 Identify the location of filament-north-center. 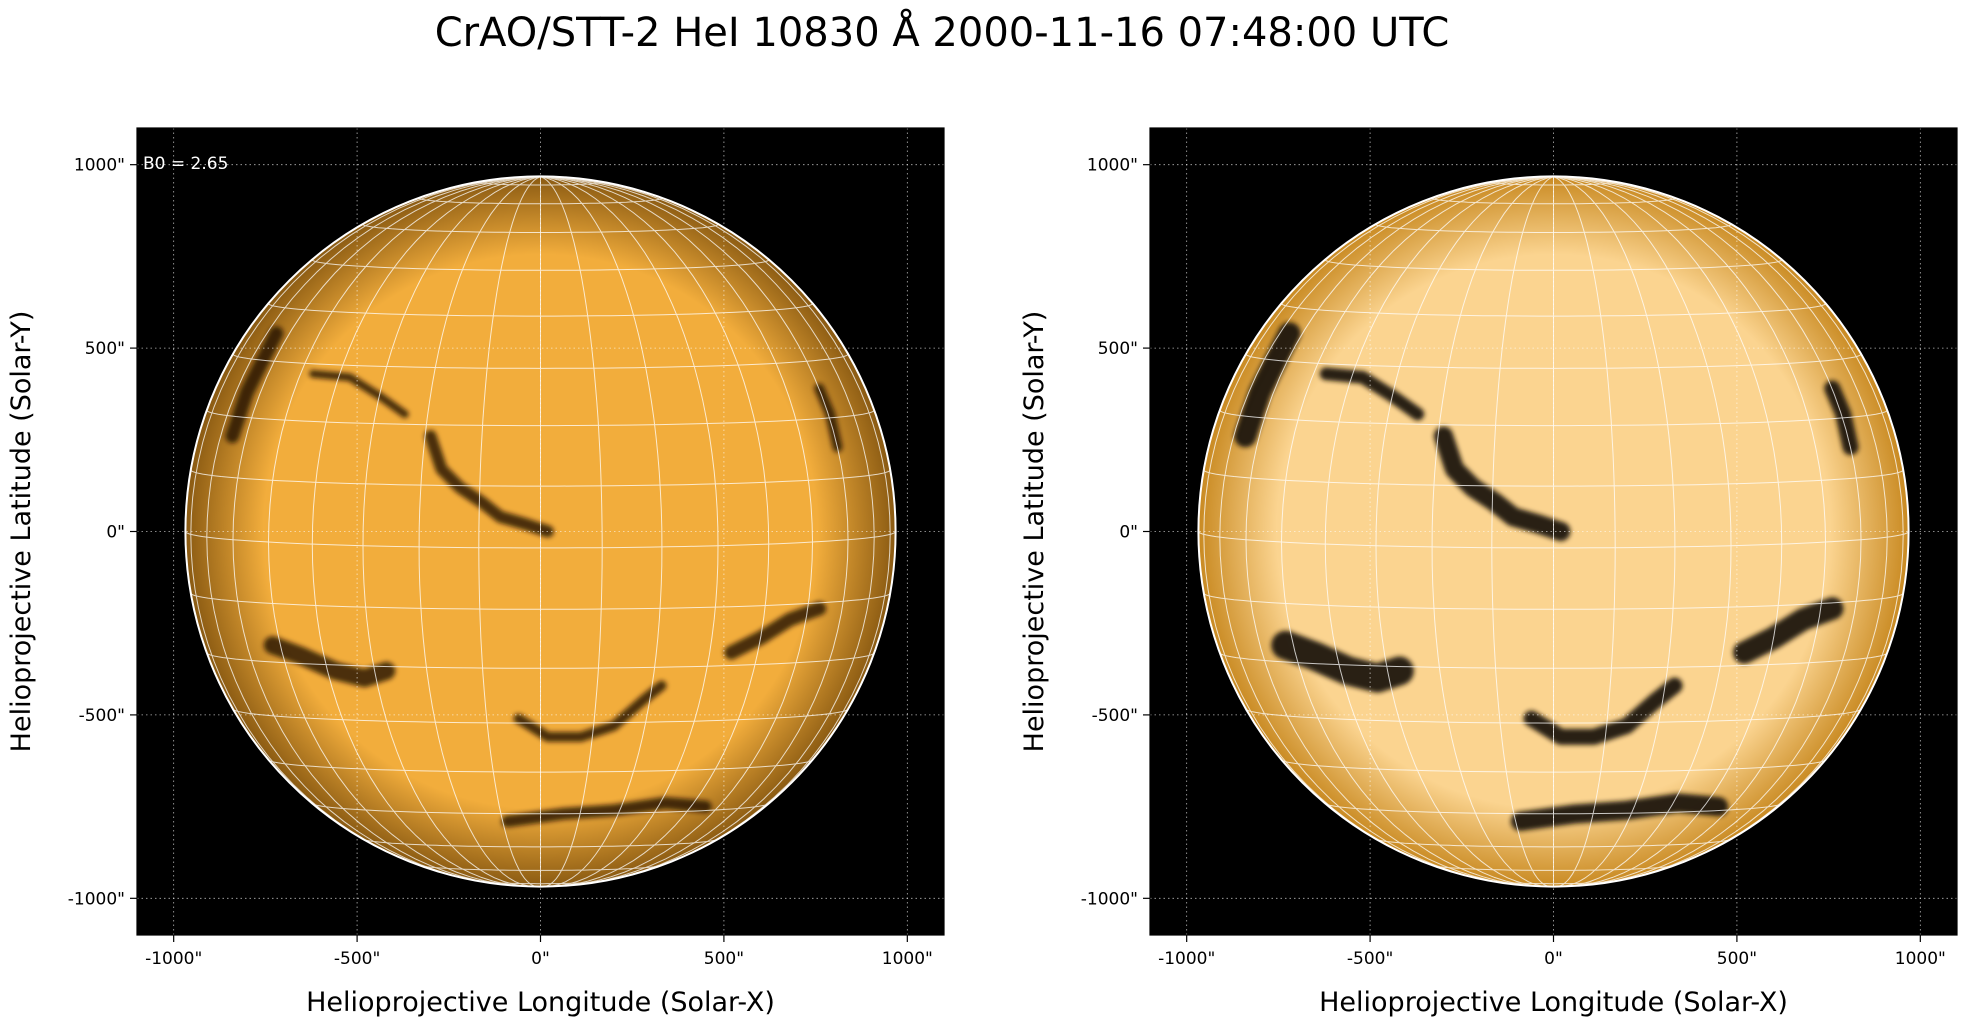
(1502, 484).